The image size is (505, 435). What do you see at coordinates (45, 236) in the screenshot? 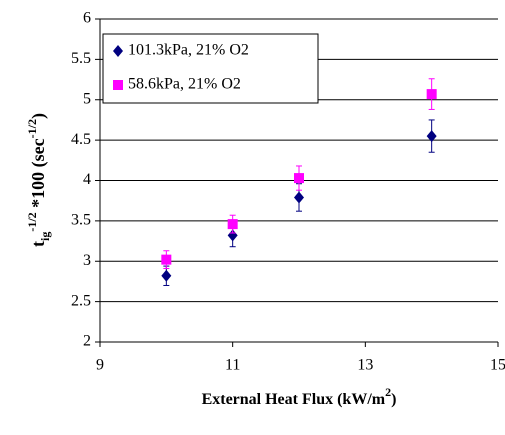
I see `y-label-part: ig` at bounding box center [45, 236].